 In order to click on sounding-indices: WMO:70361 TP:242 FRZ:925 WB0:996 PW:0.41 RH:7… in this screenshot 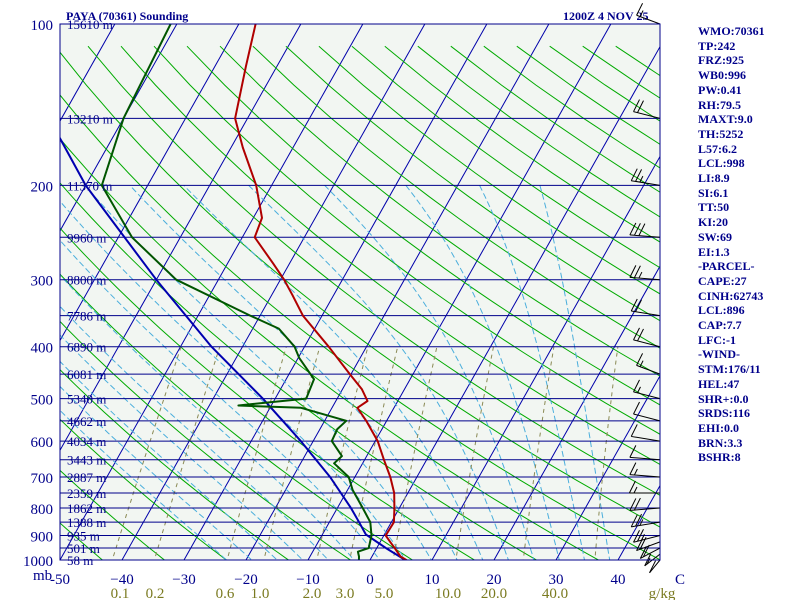, I will do `click(748, 244)`.